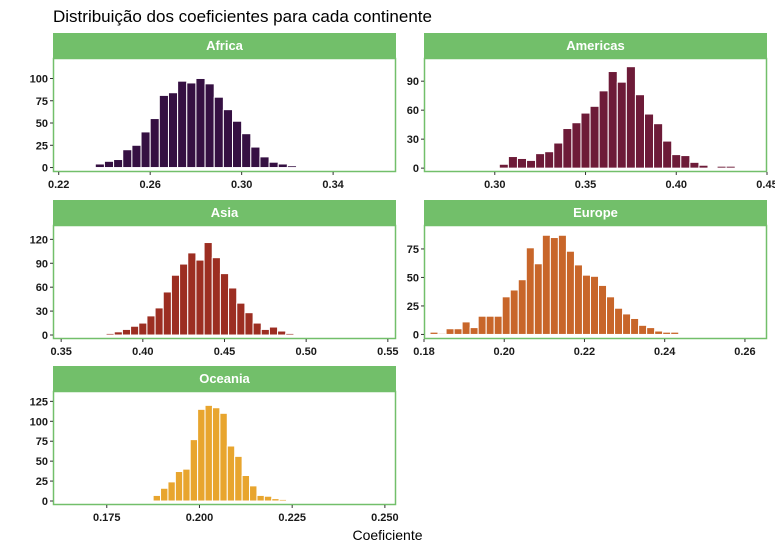  What do you see at coordinates (333, 185) in the screenshot?
I see `x-tick-label: 0.34` at bounding box center [333, 185].